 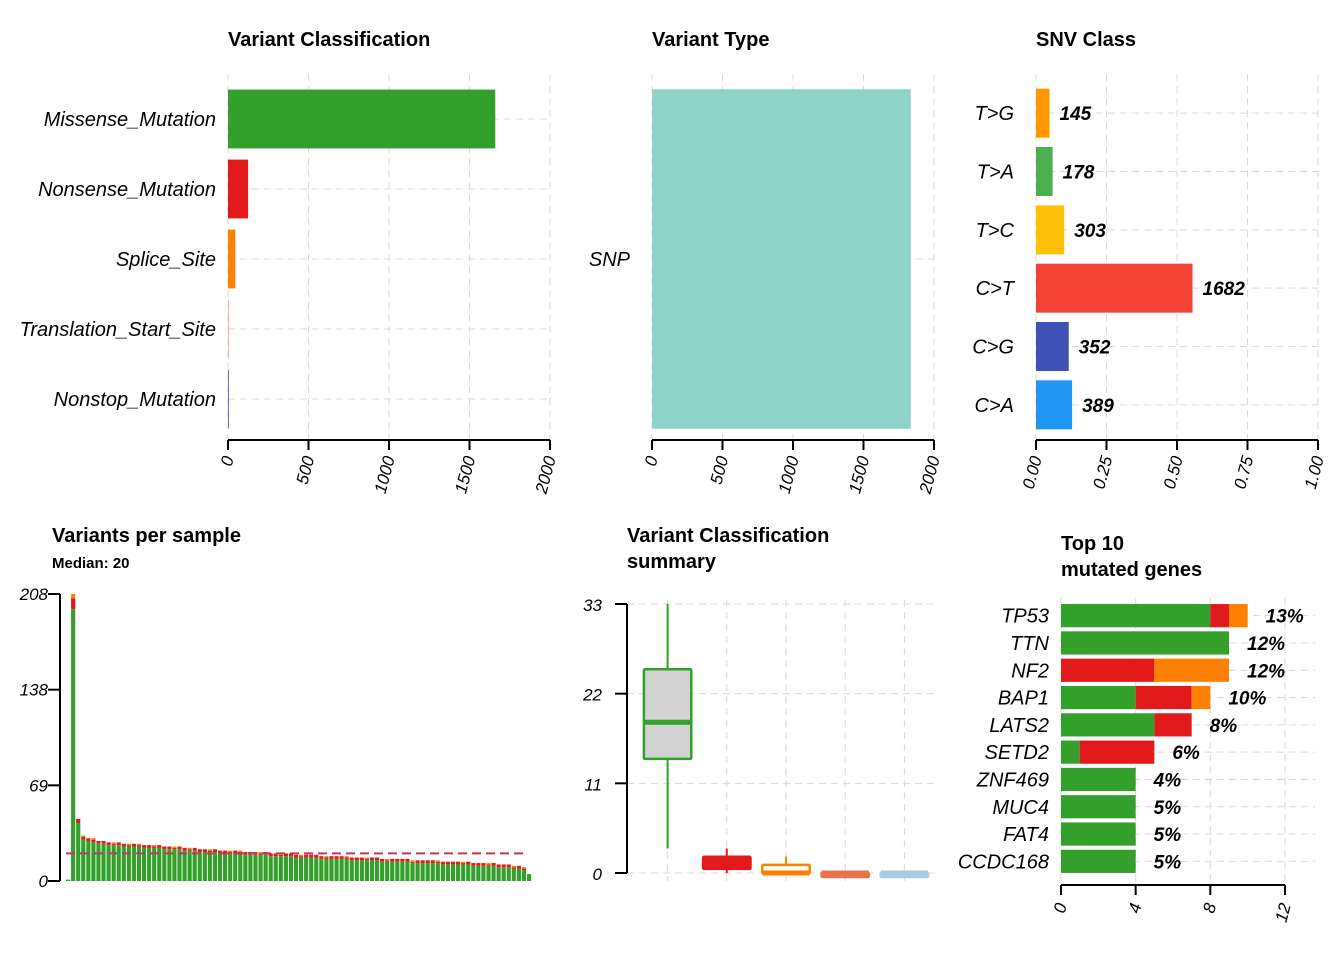 I want to click on panel-variant-classification-summary: Variant Classification summary 0 11 22 33, so click(x=758, y=704).